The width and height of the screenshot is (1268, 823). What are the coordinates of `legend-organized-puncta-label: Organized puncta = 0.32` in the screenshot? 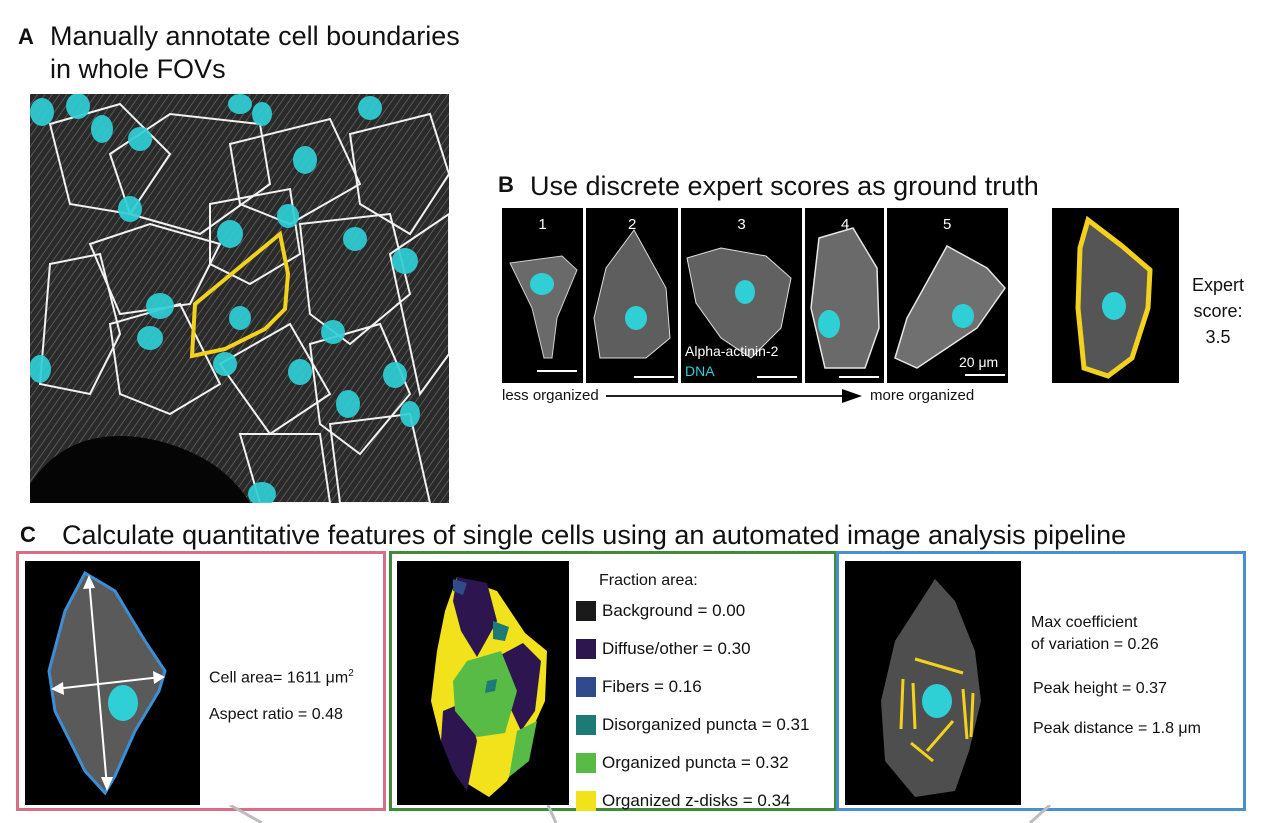 It's located at (695, 762).